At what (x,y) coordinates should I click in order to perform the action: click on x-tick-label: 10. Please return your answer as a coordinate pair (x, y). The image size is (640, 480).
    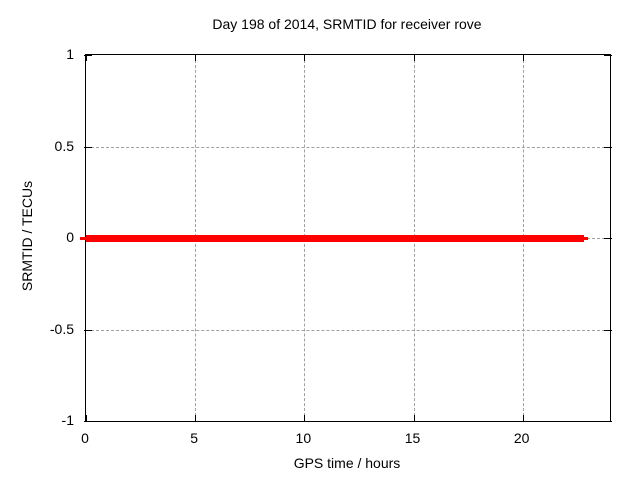
    Looking at the image, I should click on (303, 438).